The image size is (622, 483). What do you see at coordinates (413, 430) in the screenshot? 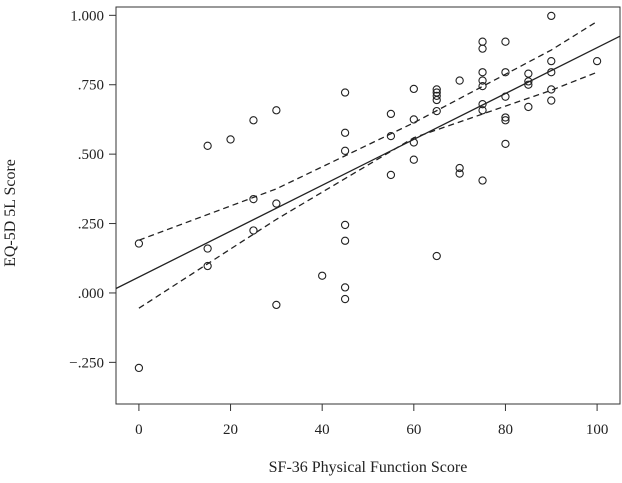
I see `x-tick-label: 60` at bounding box center [413, 430].